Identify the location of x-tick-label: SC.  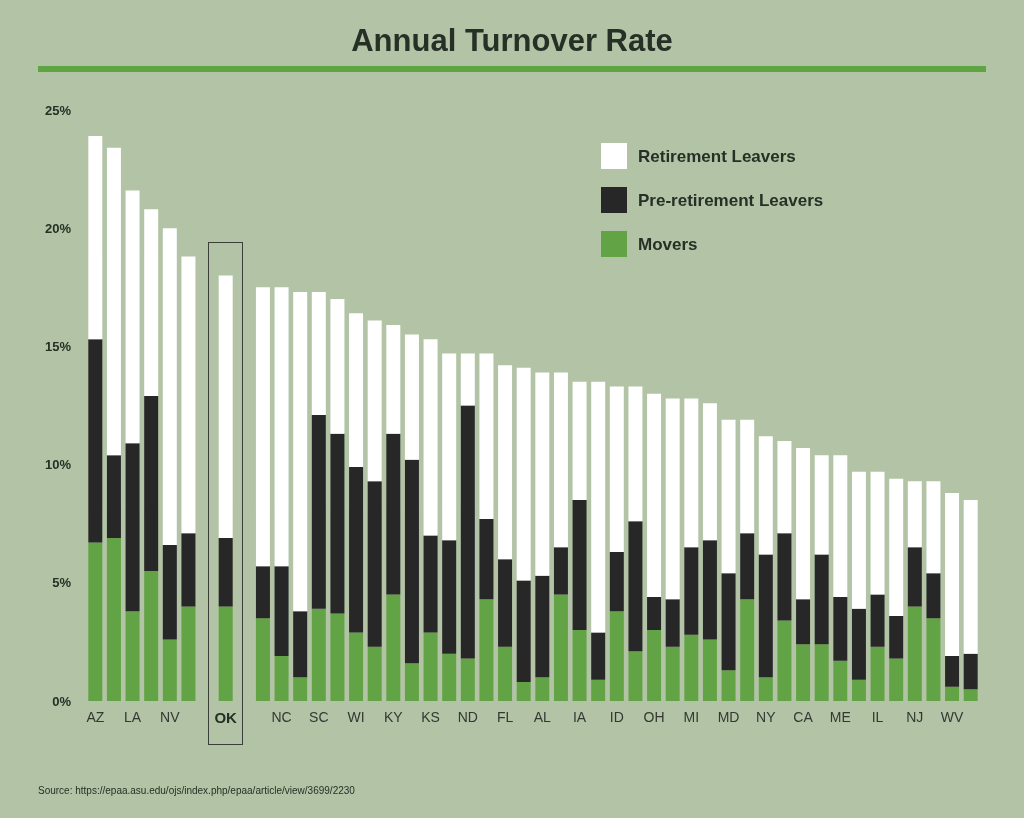
(319, 717).